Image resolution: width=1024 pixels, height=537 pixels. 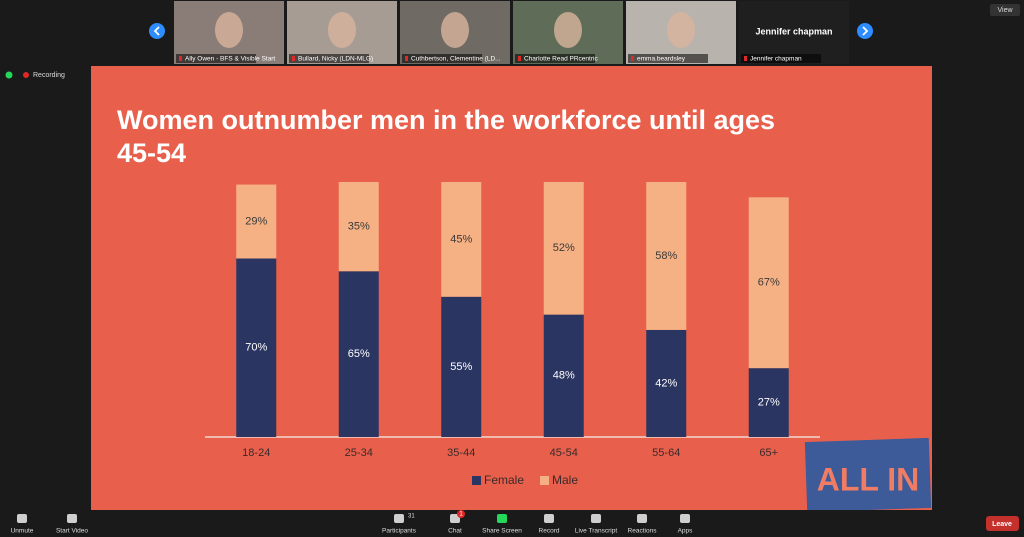 I want to click on leave-label: Leave, so click(x=1002, y=524).